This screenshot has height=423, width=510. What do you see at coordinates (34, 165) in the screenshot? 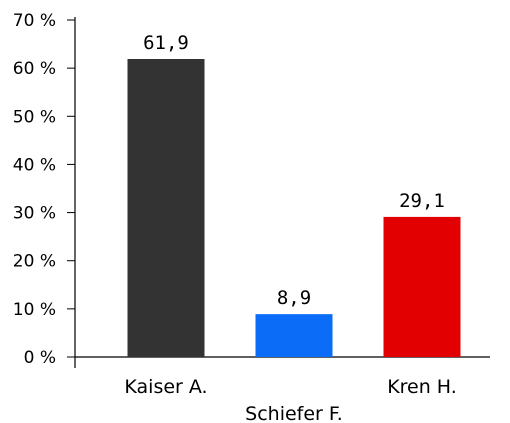
I see `y-tick-label: 40 %` at bounding box center [34, 165].